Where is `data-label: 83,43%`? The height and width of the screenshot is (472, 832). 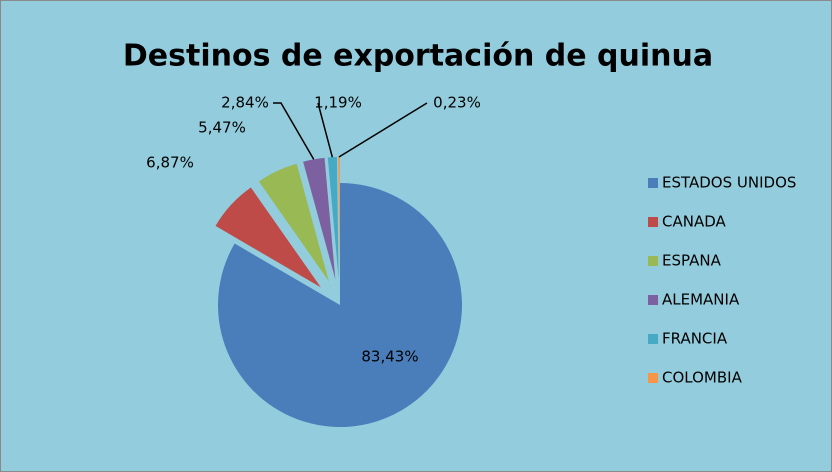 data-label: 83,43% is located at coordinates (389, 357).